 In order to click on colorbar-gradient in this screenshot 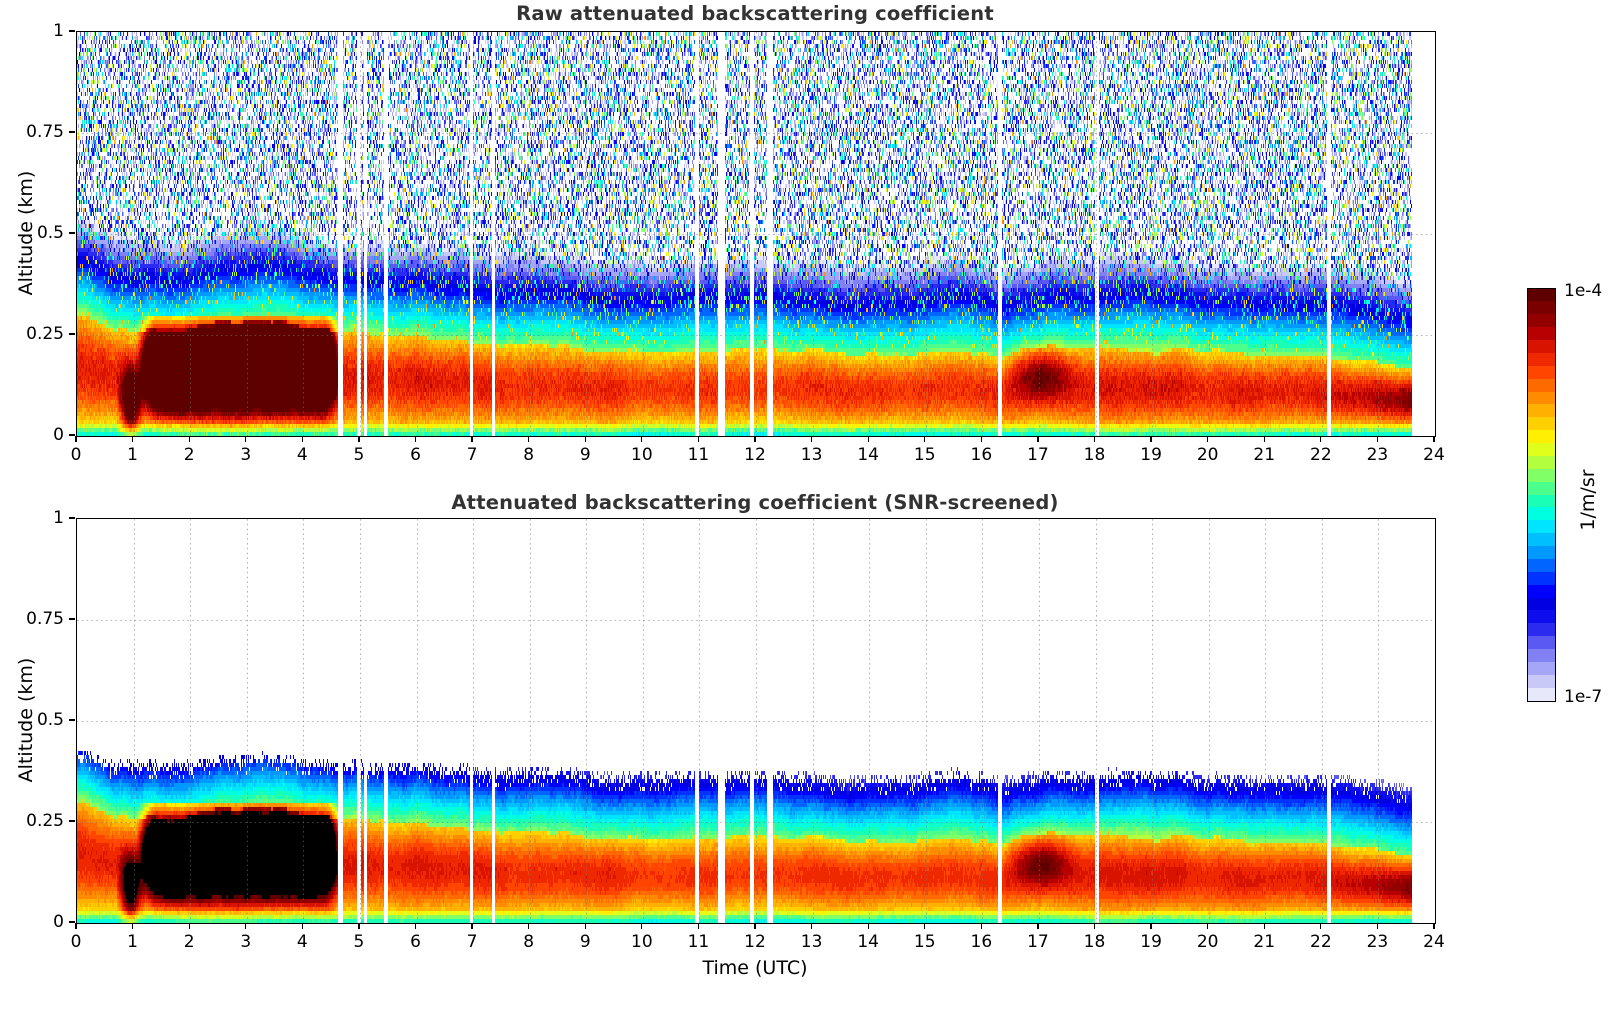, I will do `click(1541, 495)`.